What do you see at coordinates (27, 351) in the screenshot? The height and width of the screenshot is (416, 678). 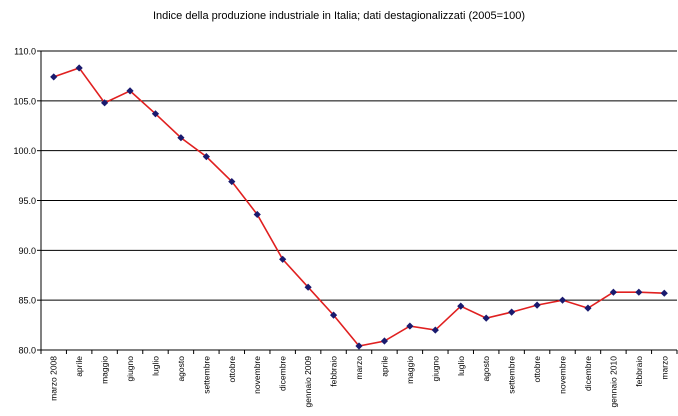 I see `y-tick-label: 80.0` at bounding box center [27, 351].